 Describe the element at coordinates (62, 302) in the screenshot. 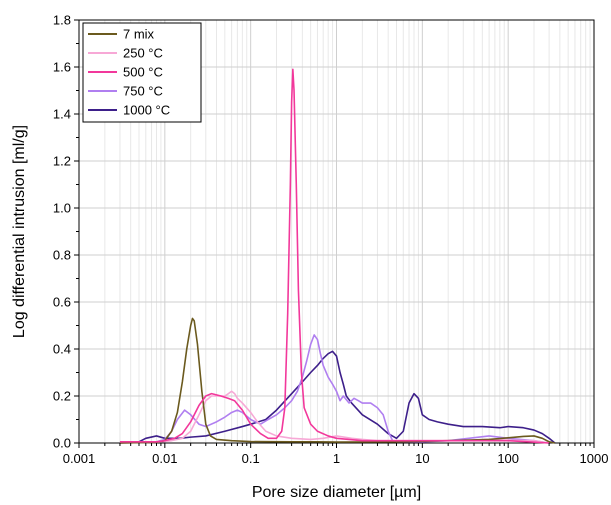

I see `y-tick-label: 0.6` at that location.